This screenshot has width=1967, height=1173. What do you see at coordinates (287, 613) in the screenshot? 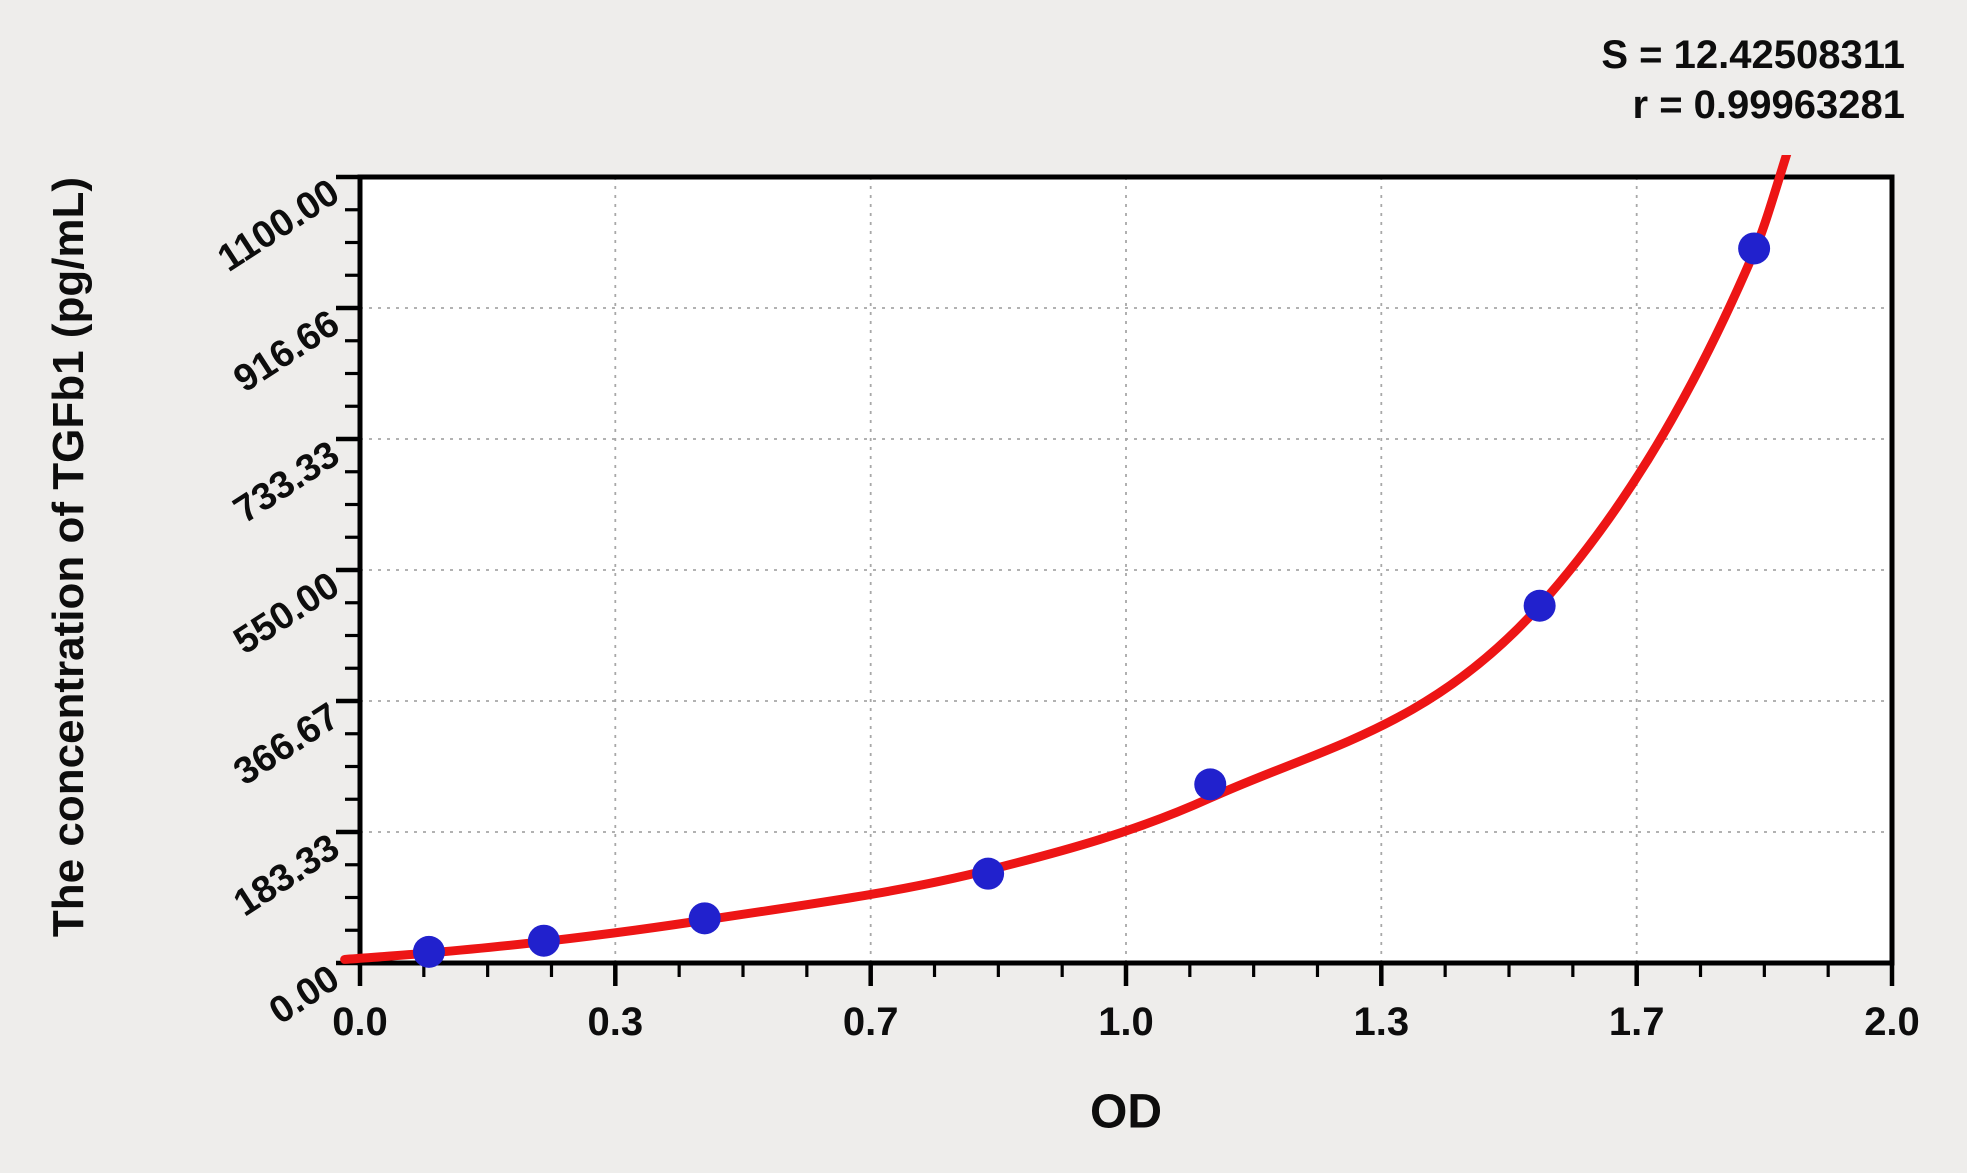
I see `y-tick-label: 550.00` at bounding box center [287, 613].